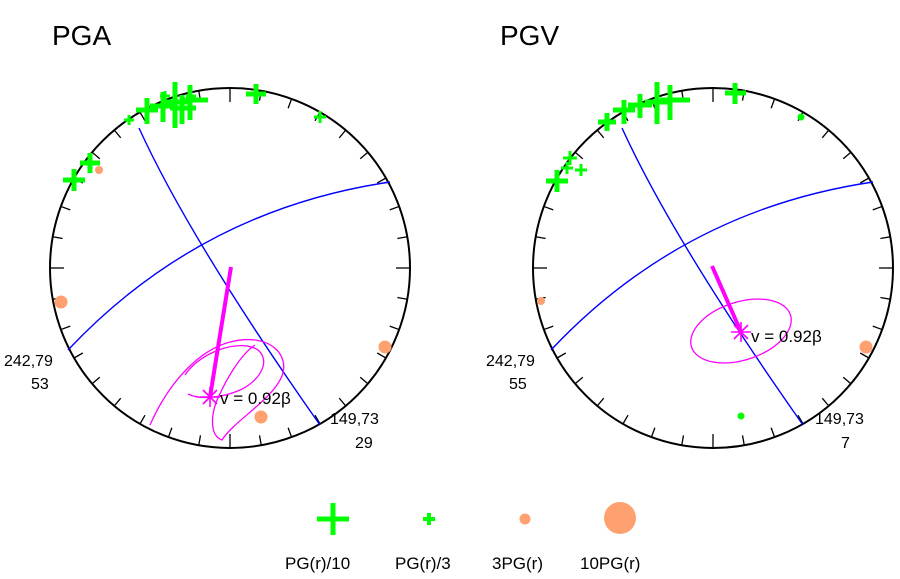 The image size is (900, 579). Describe the element at coordinates (317, 563) in the screenshot. I see `legend-label: PG(r)/10` at that location.